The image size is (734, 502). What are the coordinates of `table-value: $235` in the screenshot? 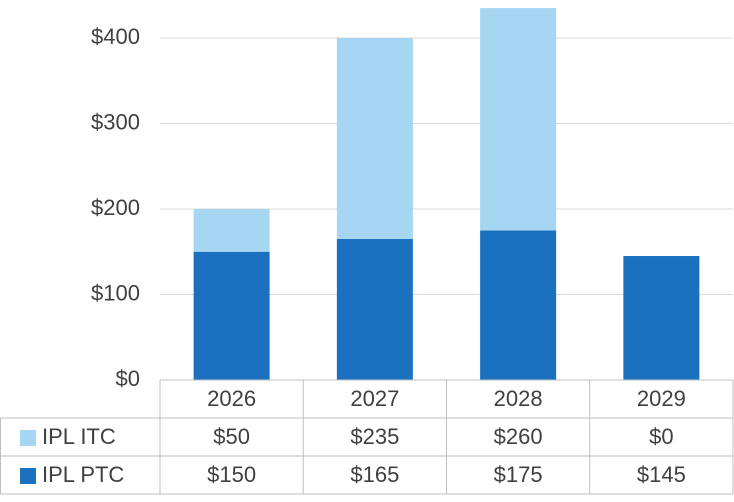 It's located at (374, 436).